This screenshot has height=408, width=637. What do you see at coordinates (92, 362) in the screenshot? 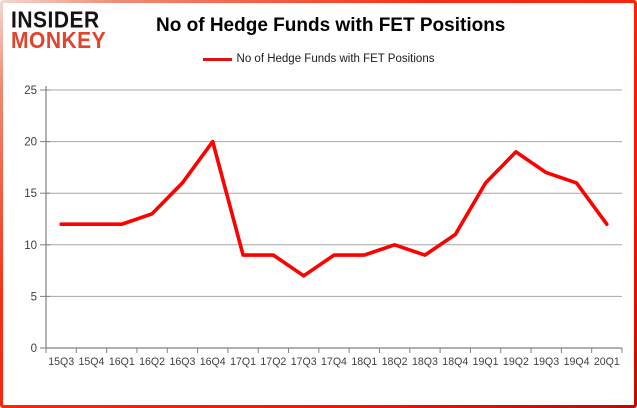
I see `x-tick-label: 15Q4` at bounding box center [92, 362].